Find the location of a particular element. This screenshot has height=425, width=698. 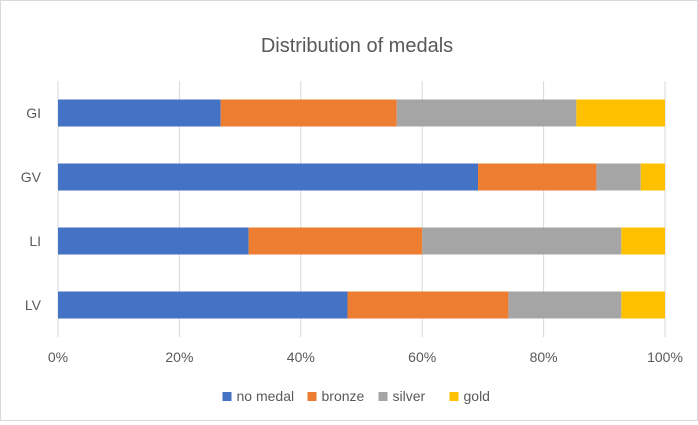

legend-label: bronze is located at coordinates (343, 396).